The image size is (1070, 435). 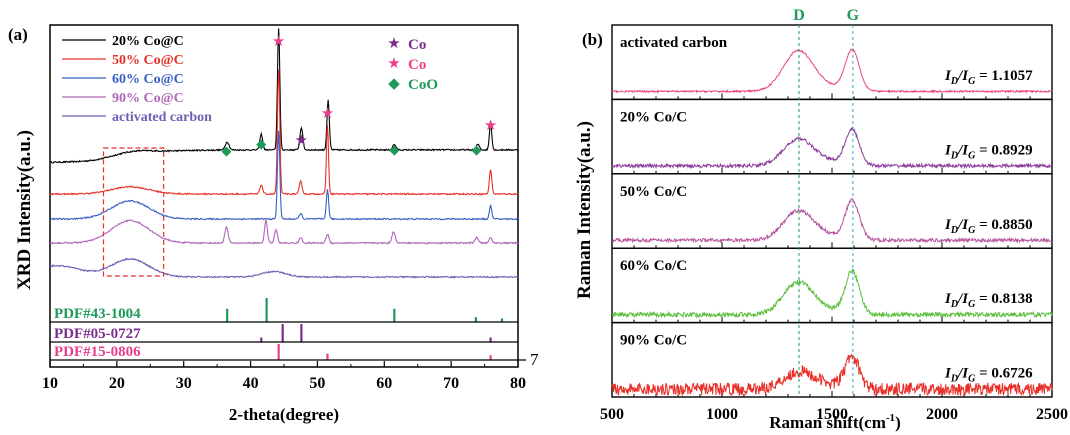 I want to click on reference-label: PDF#05-0727, so click(x=97, y=334).